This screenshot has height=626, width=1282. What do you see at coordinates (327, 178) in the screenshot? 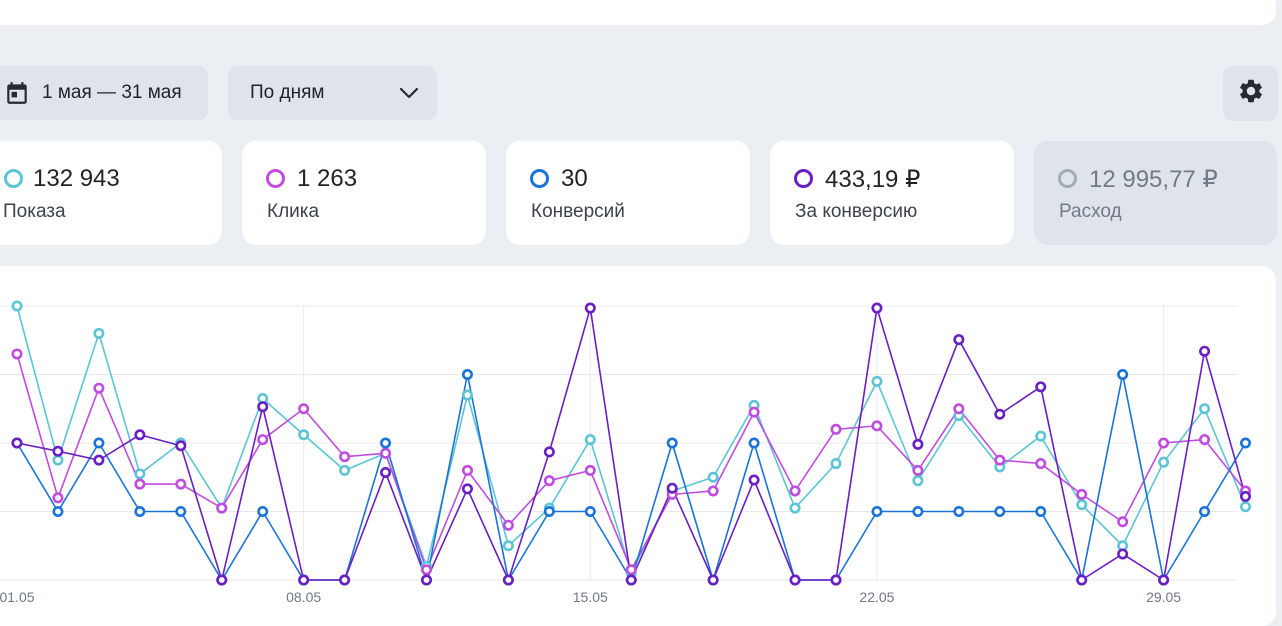
I see `metric-value: 1 263` at bounding box center [327, 178].